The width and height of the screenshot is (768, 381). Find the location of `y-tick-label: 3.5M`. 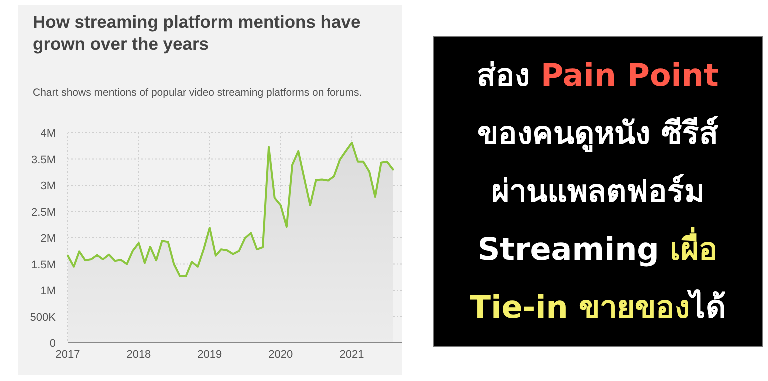

y-tick-label: 3.5M is located at coordinates (44, 160).